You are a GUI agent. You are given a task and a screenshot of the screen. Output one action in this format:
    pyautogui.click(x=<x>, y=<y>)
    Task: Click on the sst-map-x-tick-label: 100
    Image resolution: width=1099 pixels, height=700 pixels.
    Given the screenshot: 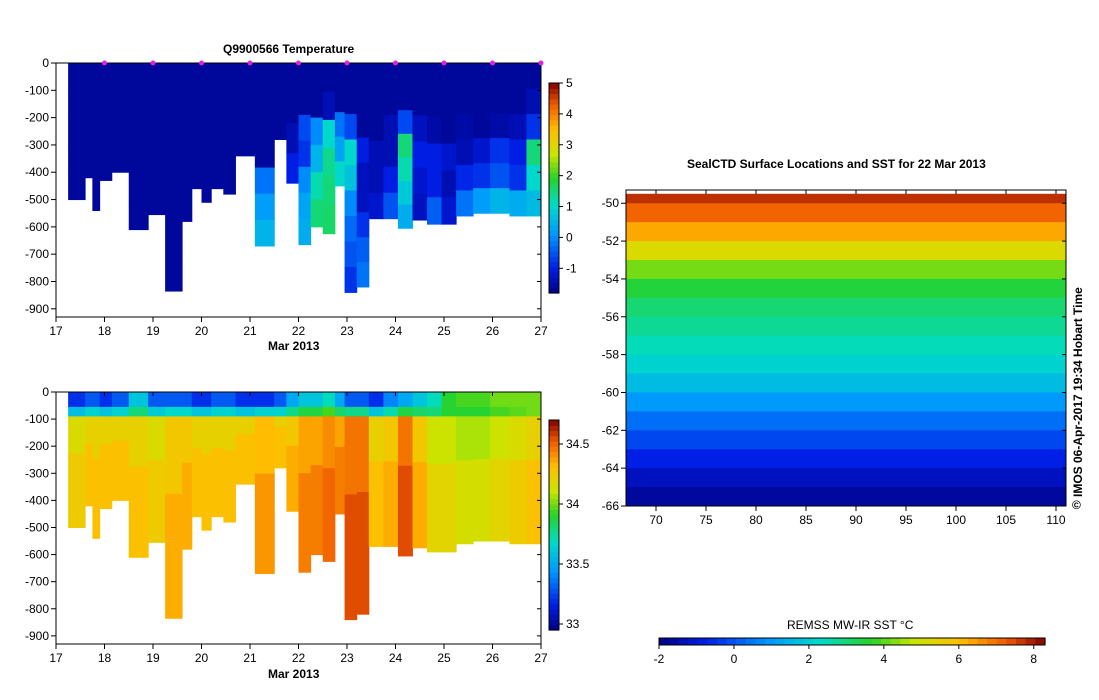 What is the action you would take?
    pyautogui.click(x=956, y=520)
    